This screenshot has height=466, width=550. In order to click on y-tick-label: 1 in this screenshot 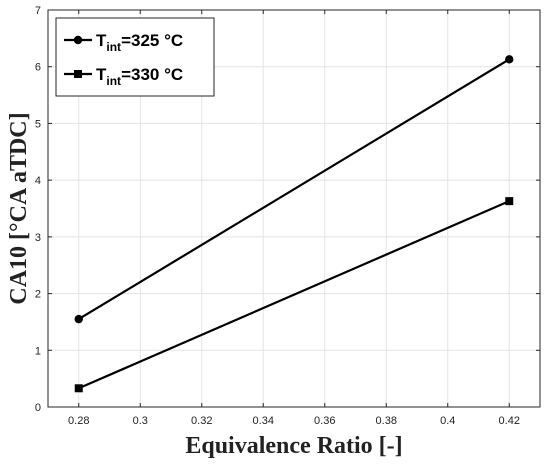, I will do `click(38, 351)`.